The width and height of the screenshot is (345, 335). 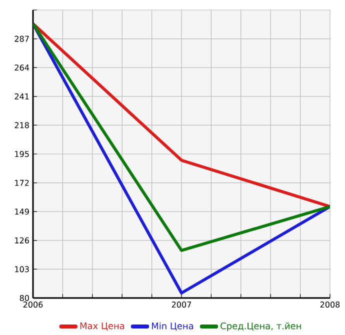 What do you see at coordinates (22, 183) in the screenshot?
I see `y-tick-label: 172` at bounding box center [22, 183].